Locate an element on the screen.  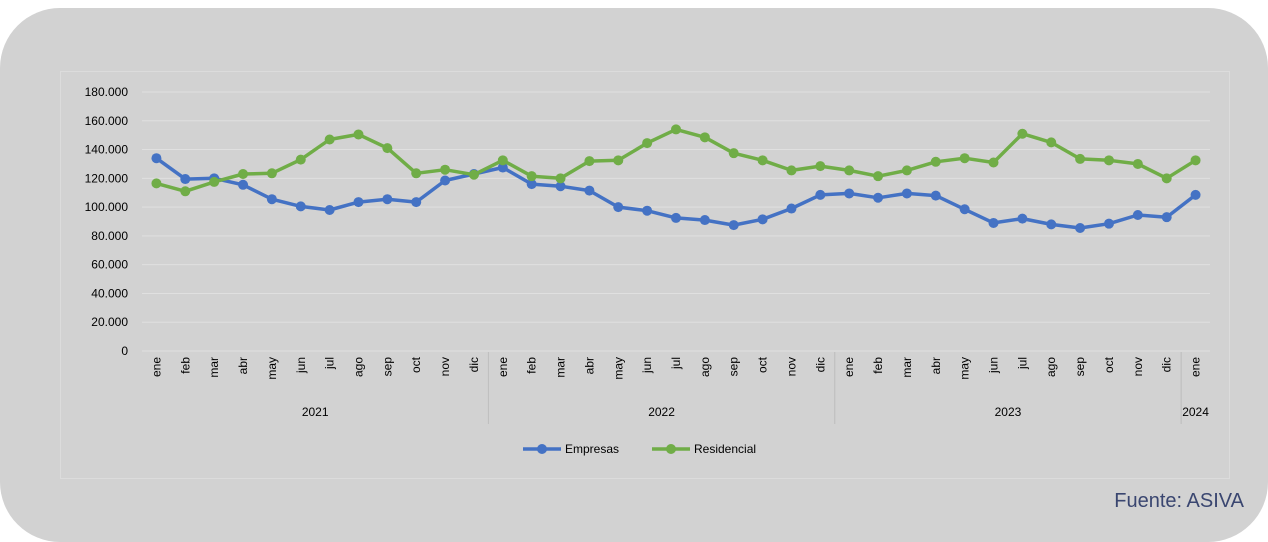
legend-residencial-marker is located at coordinates (671, 449).